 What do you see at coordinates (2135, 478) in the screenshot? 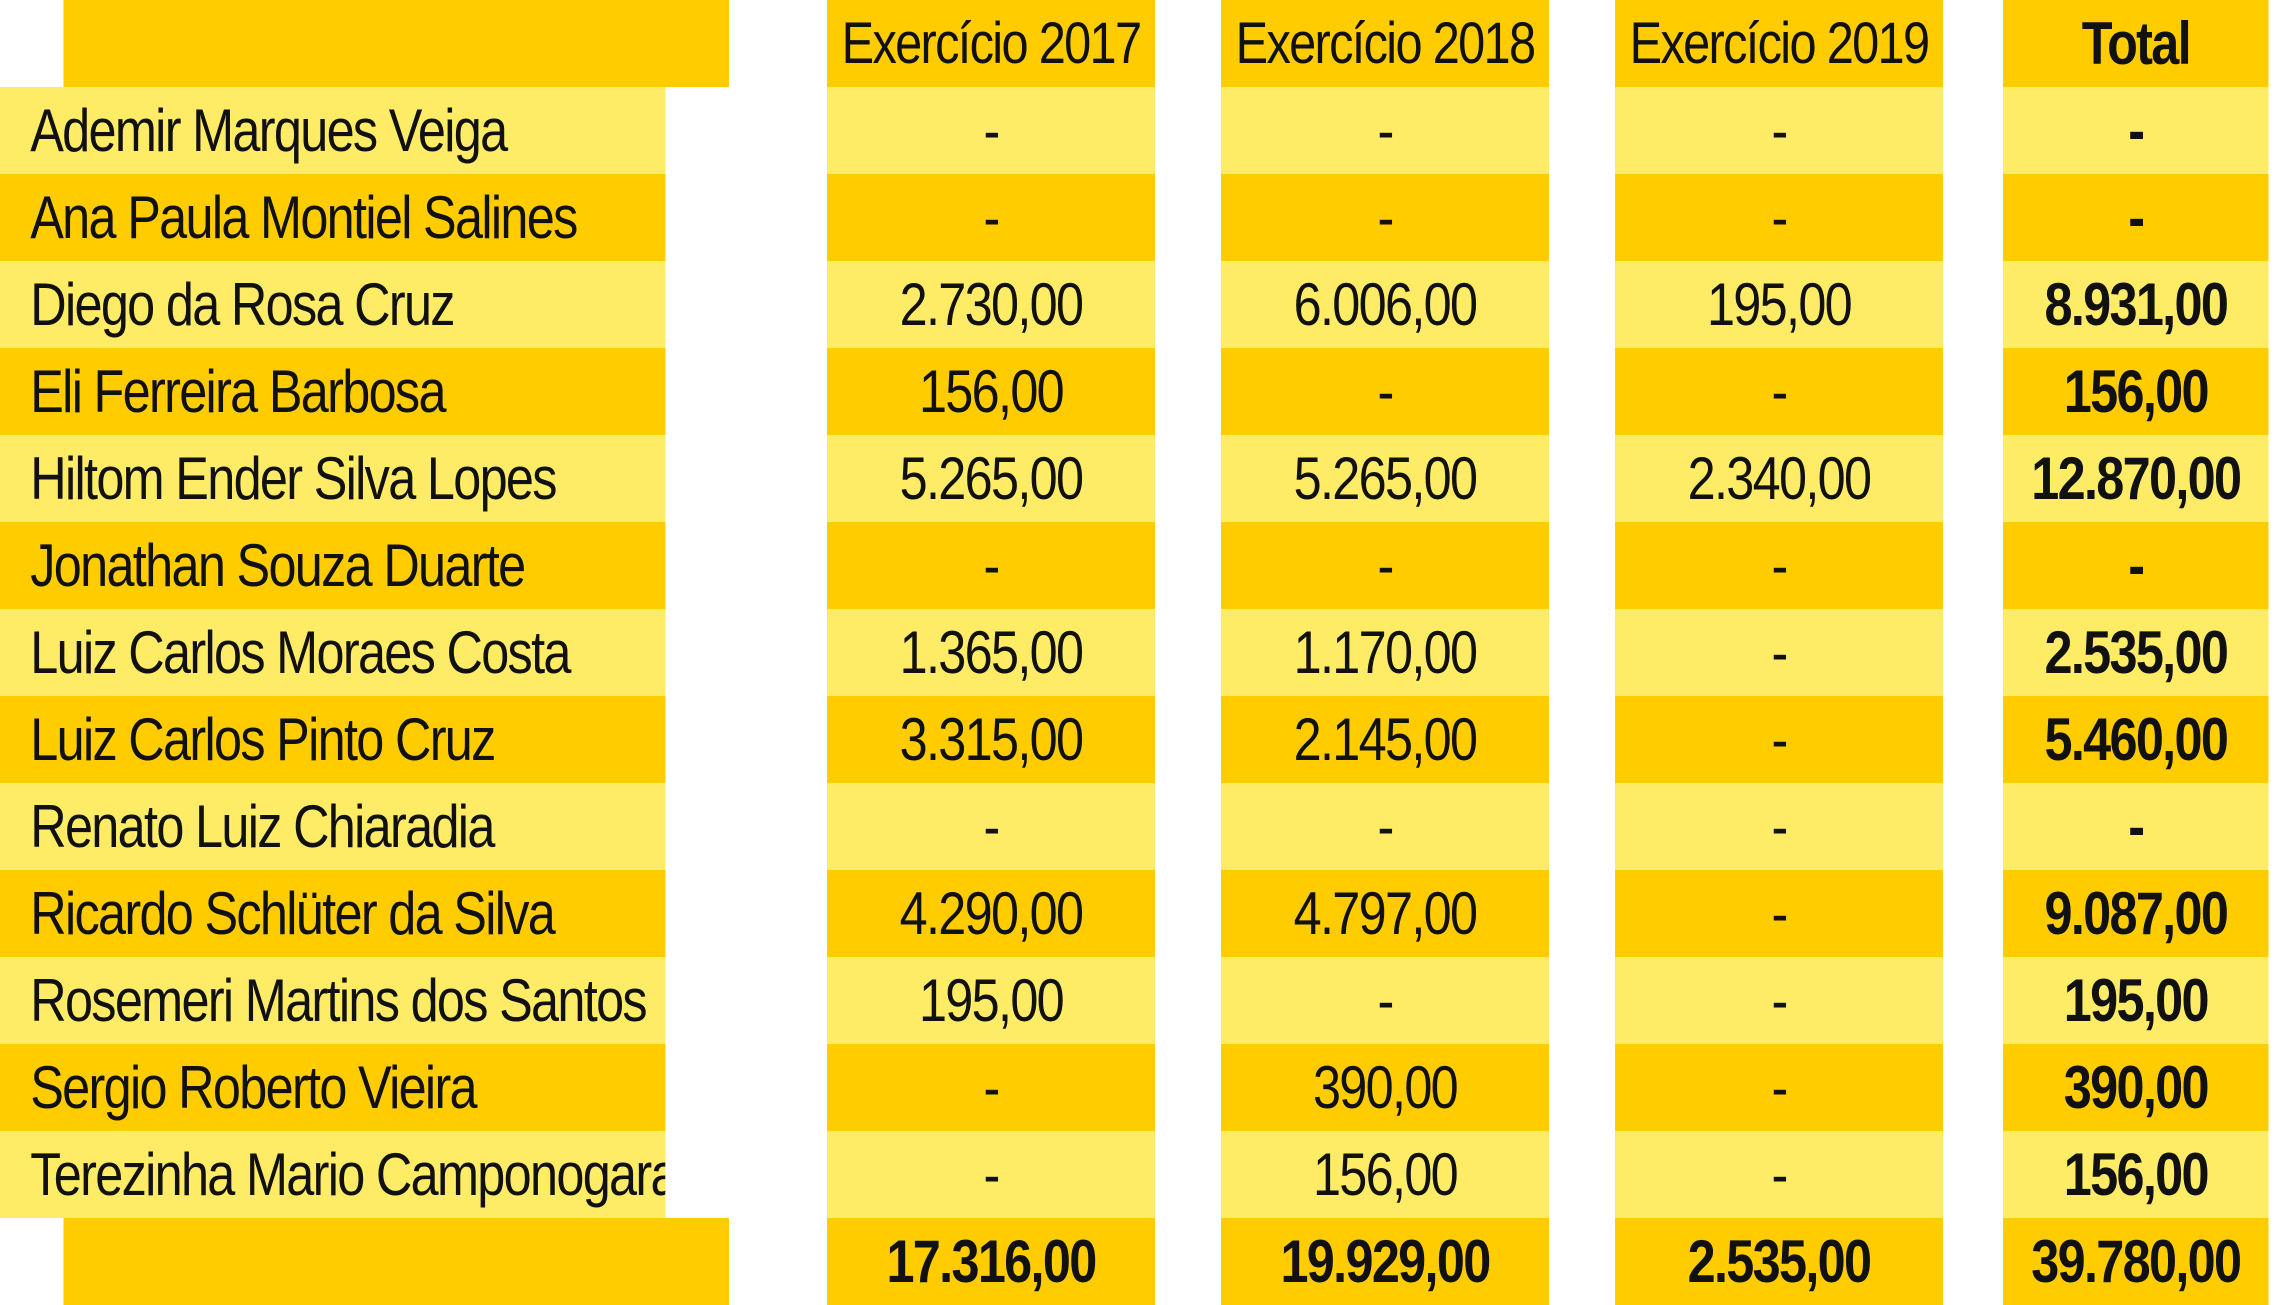
I see `row-total: 12.870,00` at bounding box center [2135, 478].